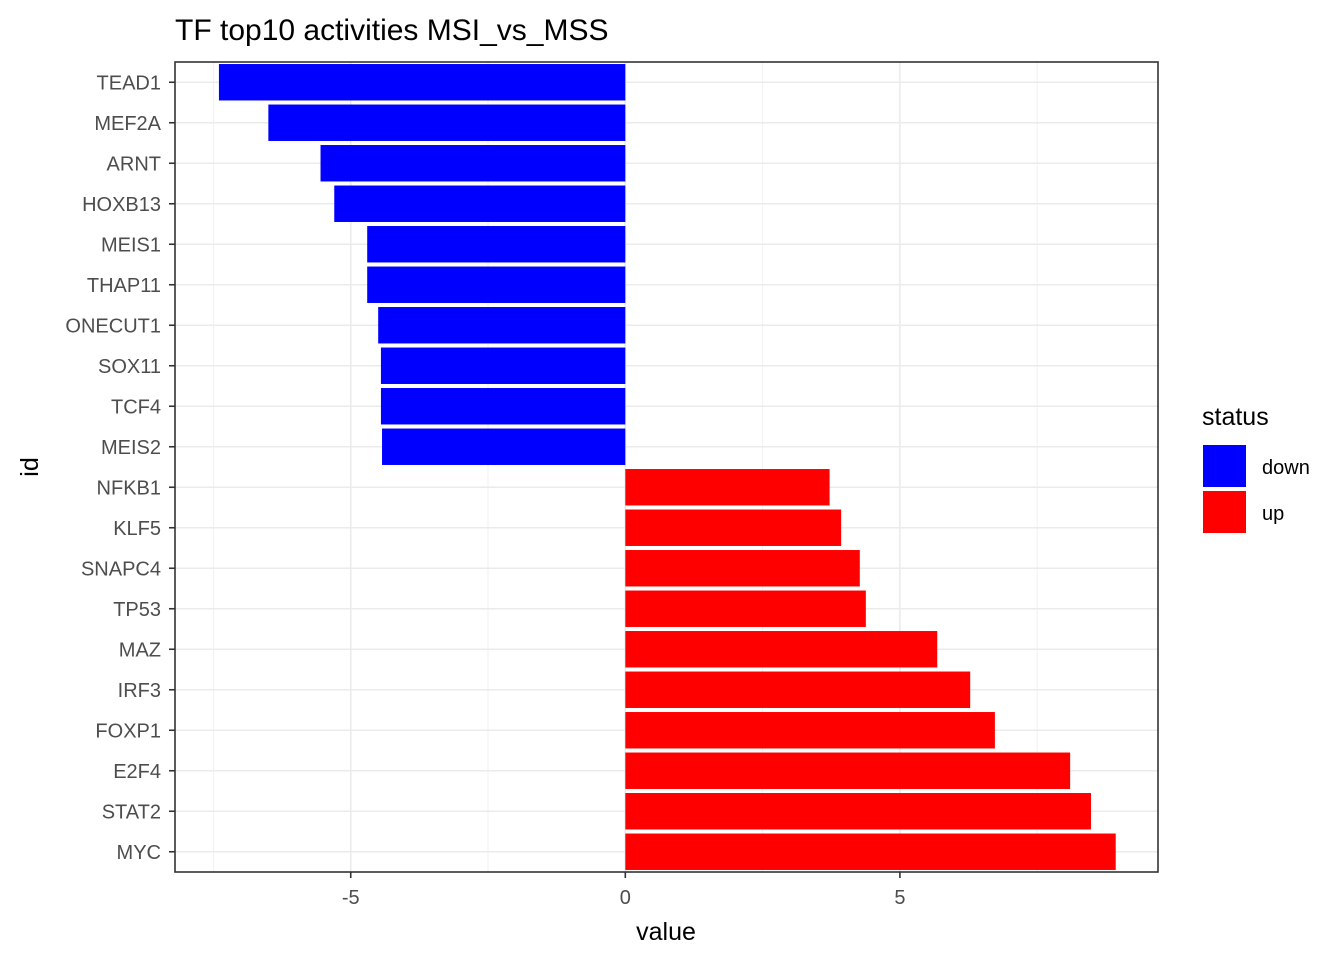 The height and width of the screenshot is (960, 1344). I want to click on y-tick-label: NFKB1, so click(129, 488).